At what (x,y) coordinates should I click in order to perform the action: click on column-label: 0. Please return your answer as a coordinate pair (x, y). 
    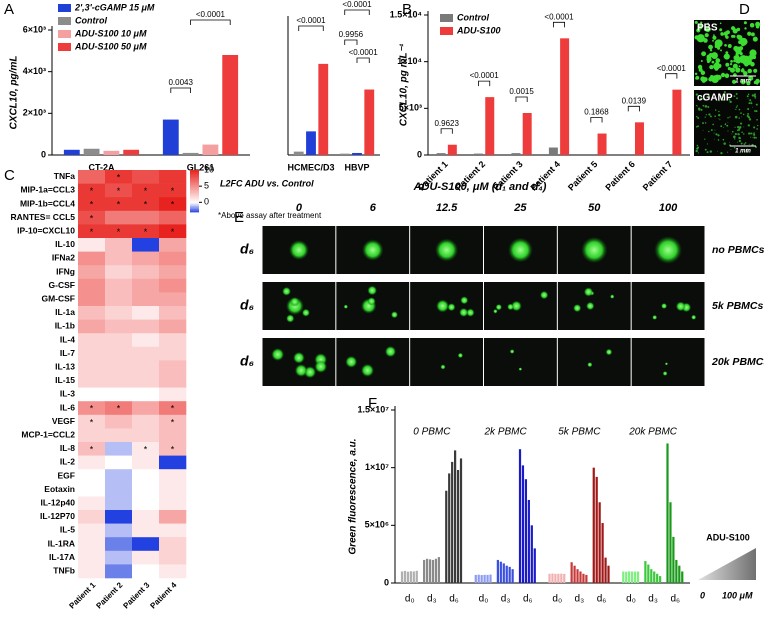
    Looking at the image, I should click on (299, 208).